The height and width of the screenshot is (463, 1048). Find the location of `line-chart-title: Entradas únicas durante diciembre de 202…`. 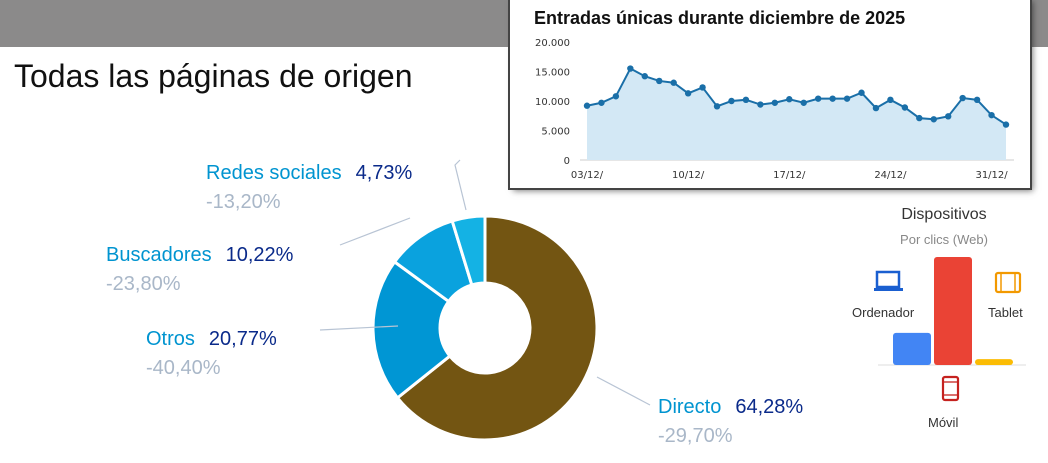

line-chart-title: Entradas únicas durante diciembre de 202… is located at coordinates (720, 18).